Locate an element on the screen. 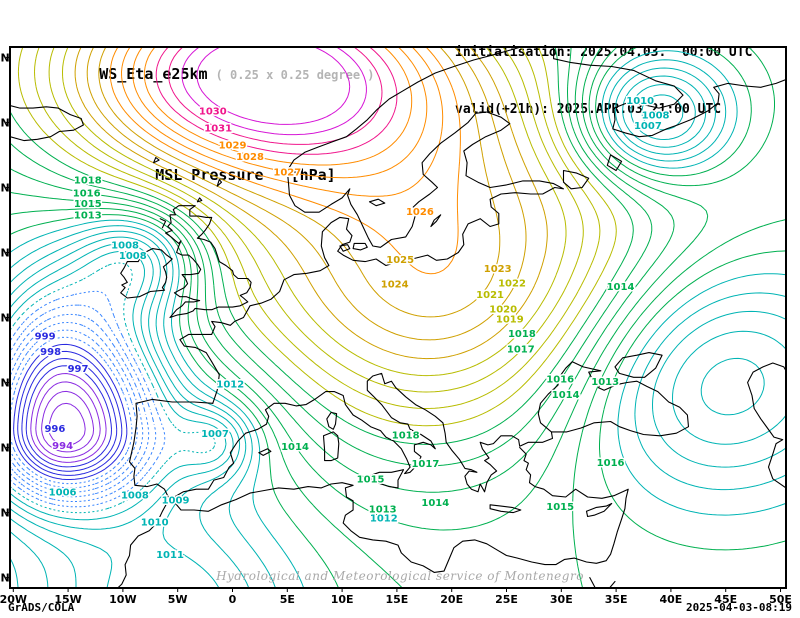 The width and height of the screenshot is (800, 618). isobar-label: 1013 is located at coordinates (605, 382).